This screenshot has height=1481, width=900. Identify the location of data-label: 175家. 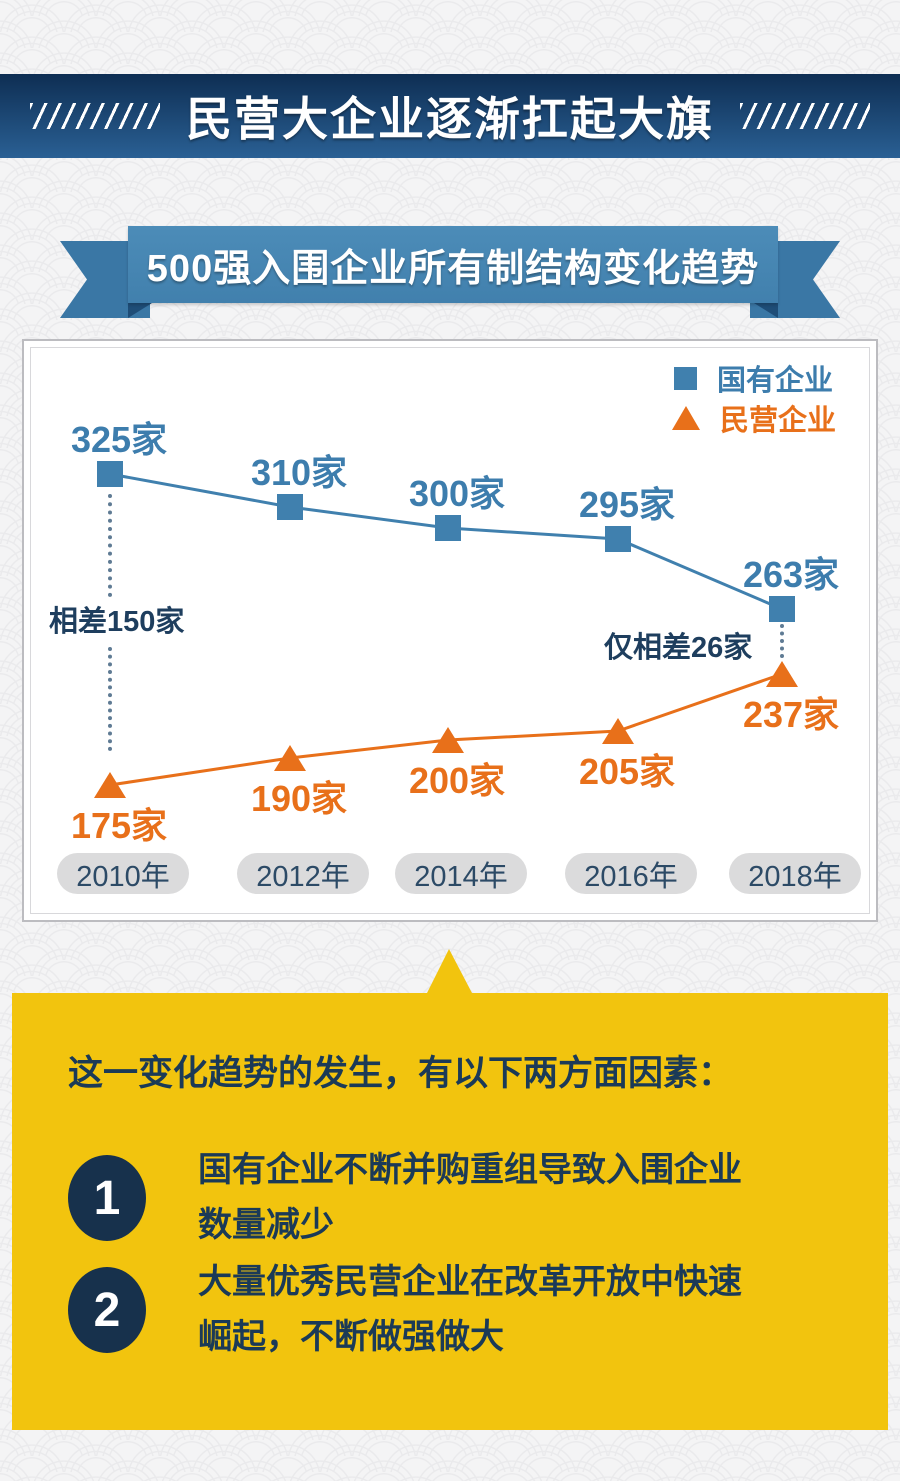
(119, 825).